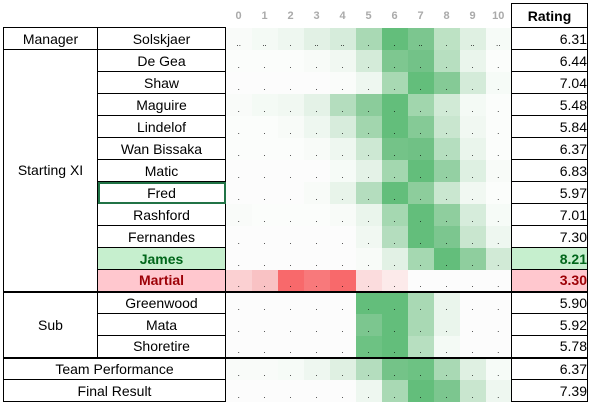  I want to click on rating-value: 6.37, so click(549, 368).